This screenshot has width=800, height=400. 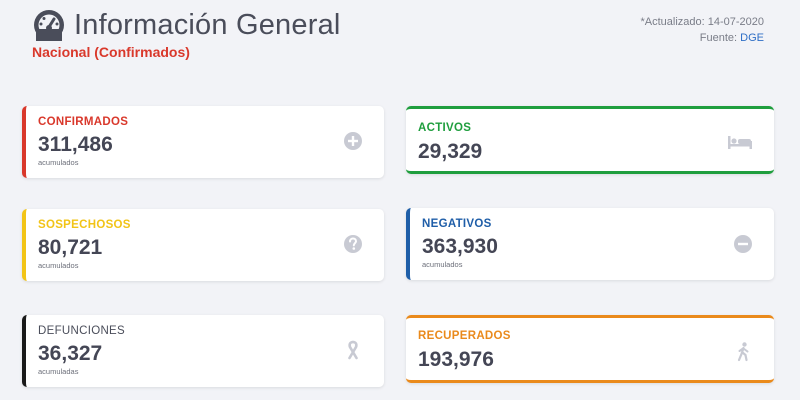 What do you see at coordinates (203, 245) in the screenshot?
I see `card-sospechosos: SOSPECHOSOS 80,721 acumulados` at bounding box center [203, 245].